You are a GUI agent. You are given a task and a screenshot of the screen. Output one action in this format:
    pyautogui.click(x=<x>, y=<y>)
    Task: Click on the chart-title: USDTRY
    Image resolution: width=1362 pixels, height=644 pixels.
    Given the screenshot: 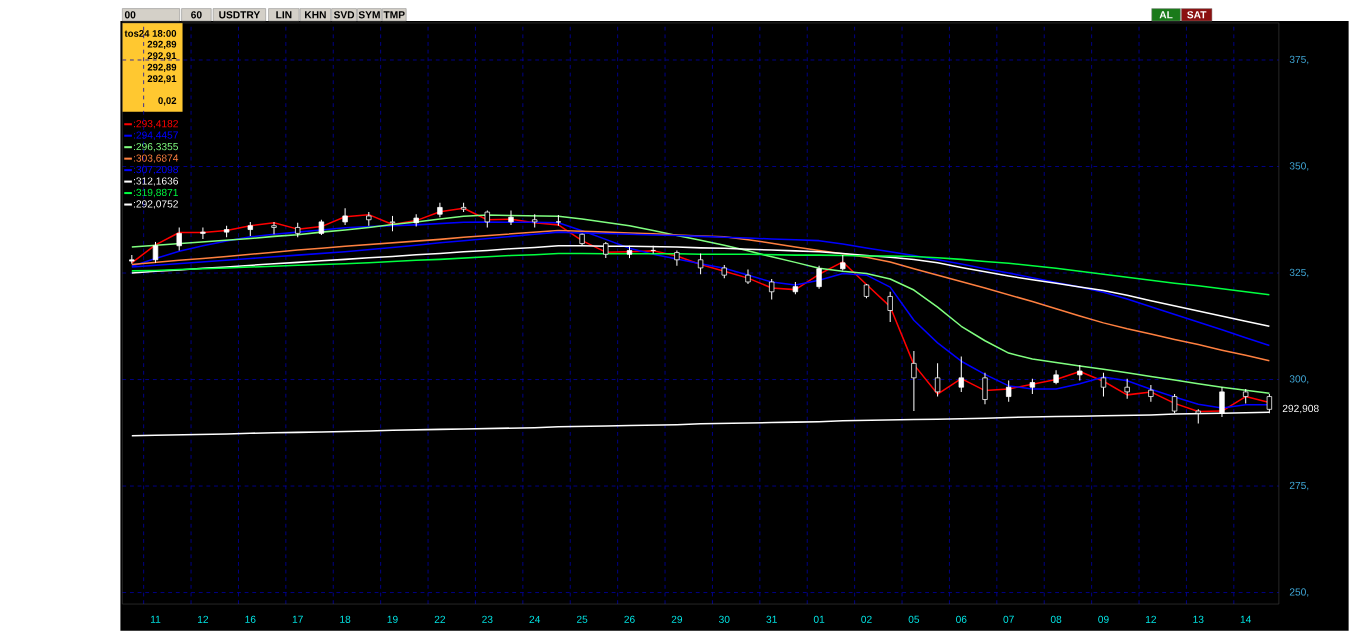 What is the action you would take?
    pyautogui.click(x=240, y=15)
    